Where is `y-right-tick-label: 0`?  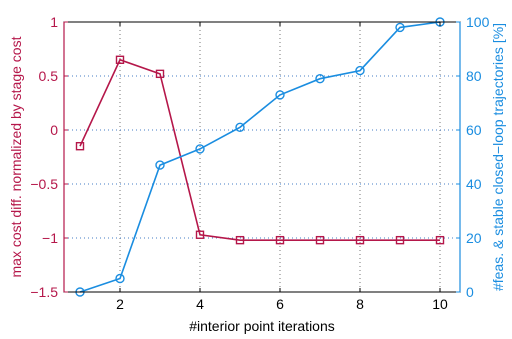 y-right-tick-label: 0 is located at coordinates (470, 292).